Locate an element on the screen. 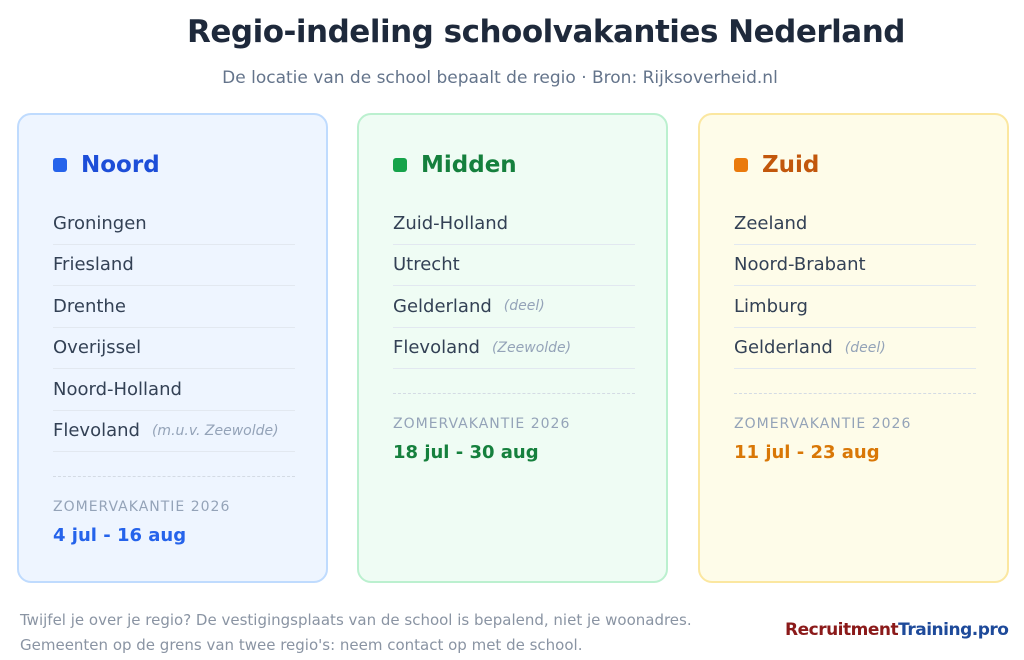 This screenshot has height=660, width=1024. province-item: Noord-Holland is located at coordinates (174, 390).